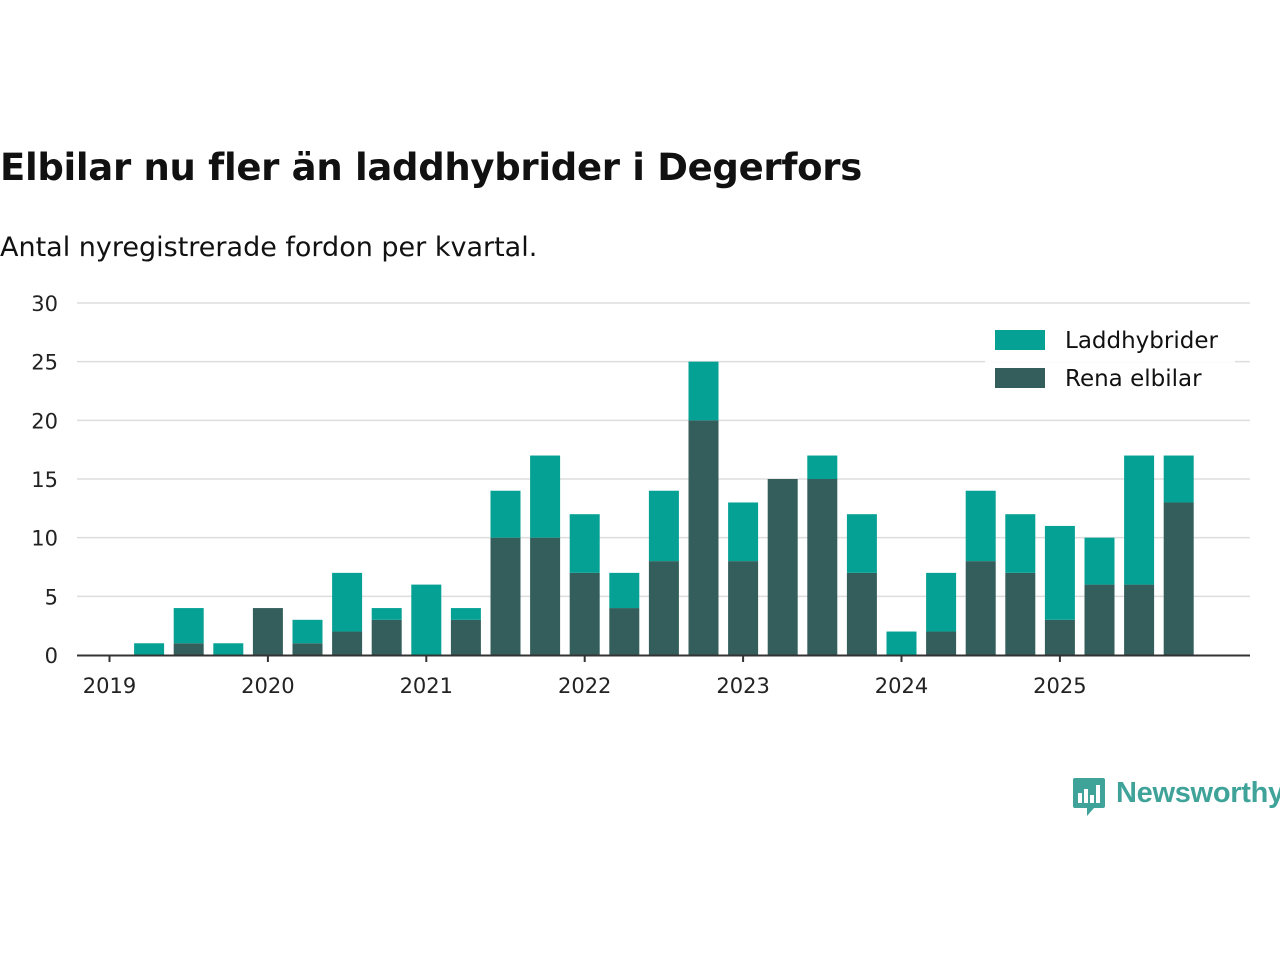 The height and width of the screenshot is (960, 1280). I want to click on legend-label-laddhybrider: Laddhybrider, so click(1141, 341).